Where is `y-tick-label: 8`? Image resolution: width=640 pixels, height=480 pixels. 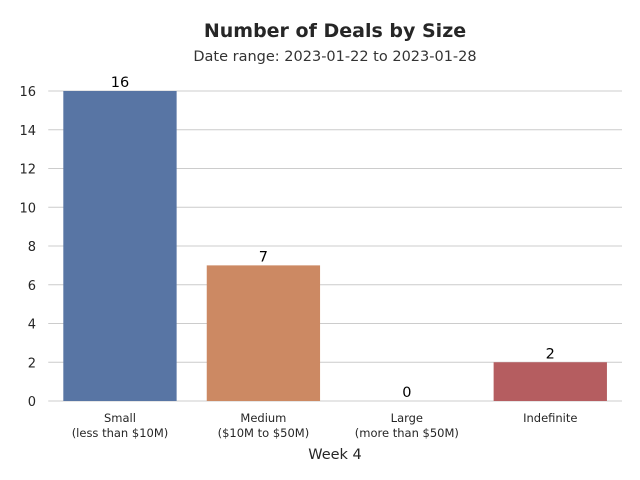 y-tick-label: 8 is located at coordinates (32, 247).